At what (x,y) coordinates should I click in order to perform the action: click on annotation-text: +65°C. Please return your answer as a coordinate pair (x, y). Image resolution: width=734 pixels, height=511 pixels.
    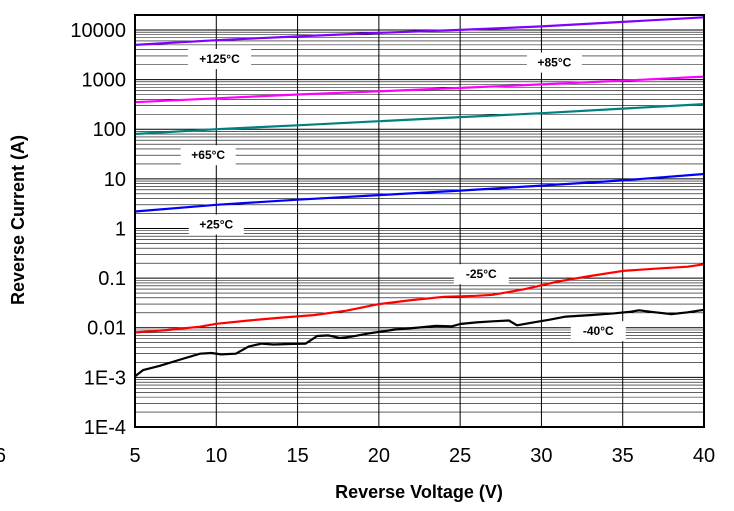
    Looking at the image, I should click on (208, 155).